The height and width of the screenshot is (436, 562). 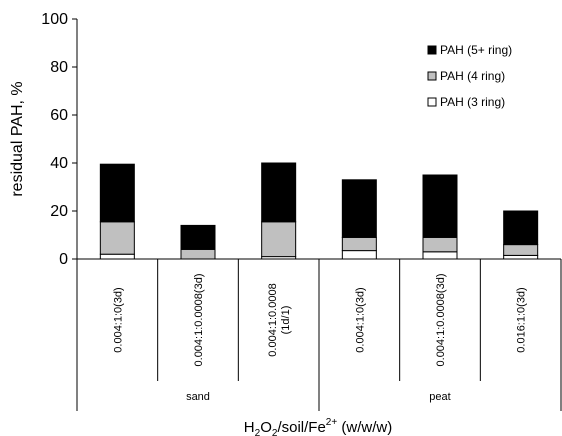 I want to click on legend-label: PAH (3 ring), so click(x=472, y=102).